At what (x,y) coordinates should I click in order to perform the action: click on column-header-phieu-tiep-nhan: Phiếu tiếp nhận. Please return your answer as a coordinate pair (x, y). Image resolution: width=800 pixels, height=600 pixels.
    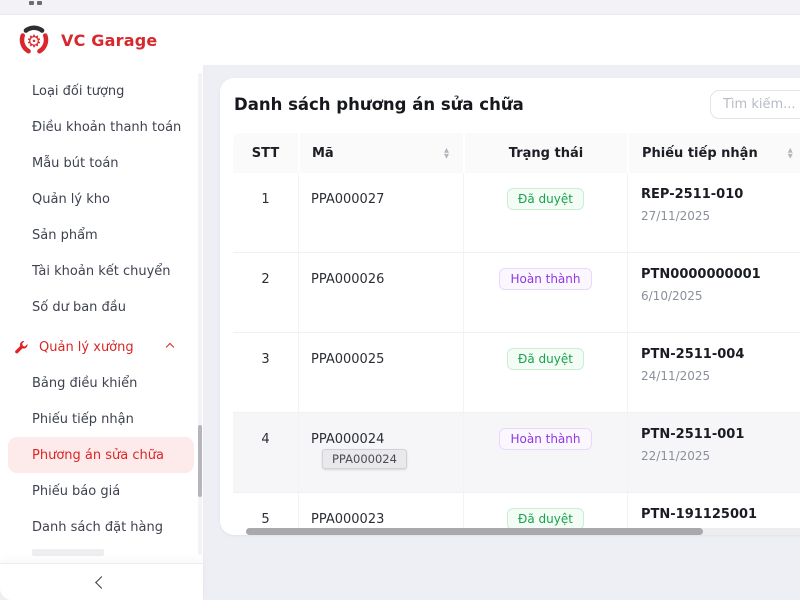
    Looking at the image, I should click on (713, 153).